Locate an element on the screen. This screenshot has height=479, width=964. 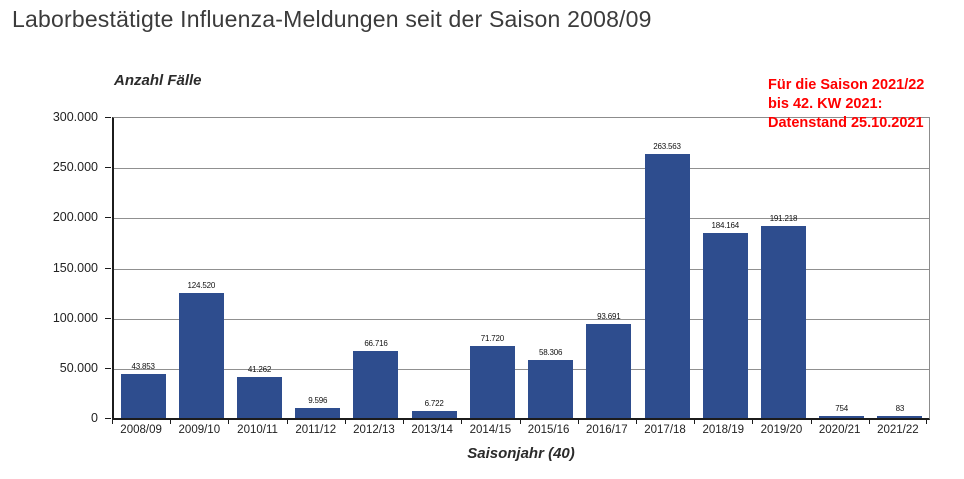
y-tick-label: 200.000 is located at coordinates (75, 217).